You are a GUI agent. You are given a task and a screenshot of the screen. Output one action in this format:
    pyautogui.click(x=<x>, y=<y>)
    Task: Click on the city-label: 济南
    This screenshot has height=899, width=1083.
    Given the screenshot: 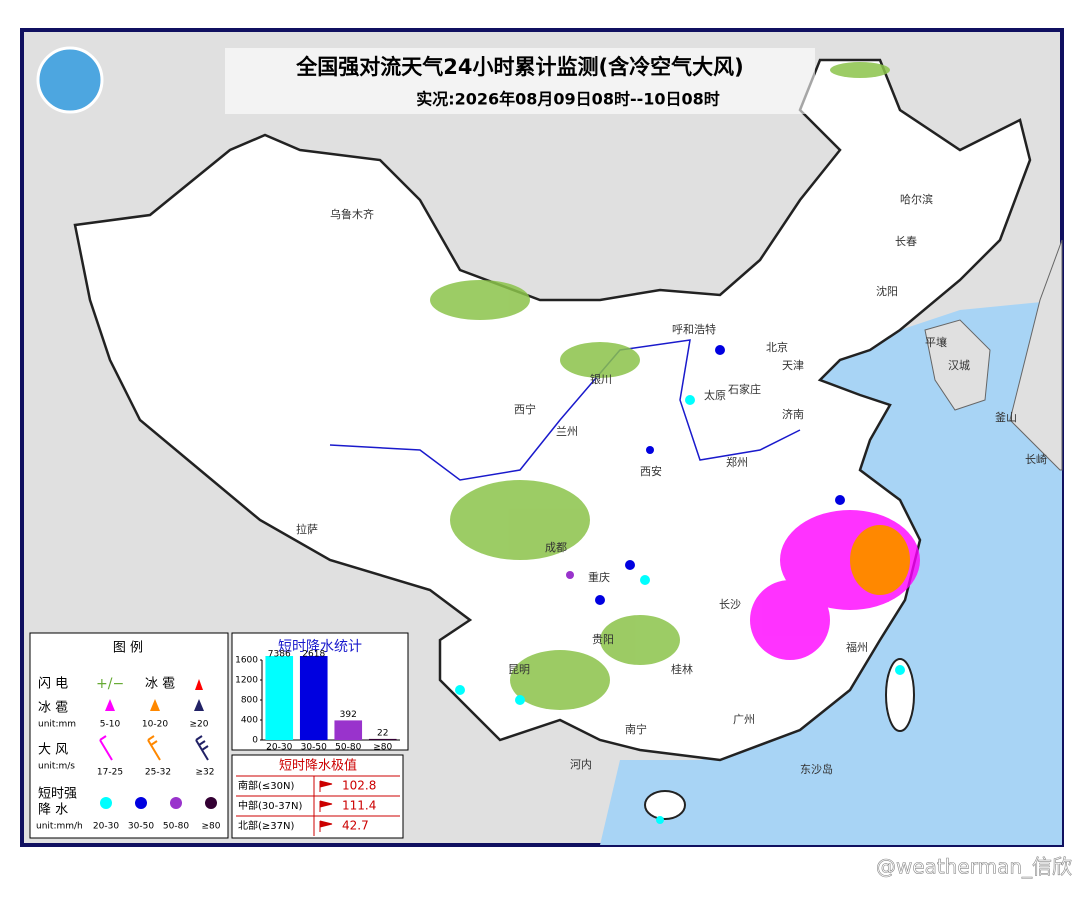 What is the action you would take?
    pyautogui.click(x=793, y=414)
    